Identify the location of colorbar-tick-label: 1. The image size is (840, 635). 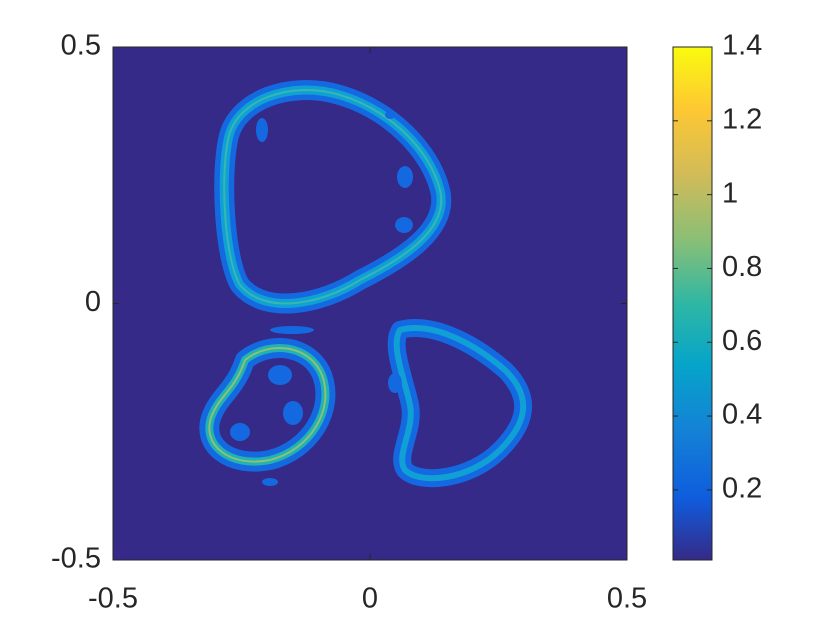
(730, 193).